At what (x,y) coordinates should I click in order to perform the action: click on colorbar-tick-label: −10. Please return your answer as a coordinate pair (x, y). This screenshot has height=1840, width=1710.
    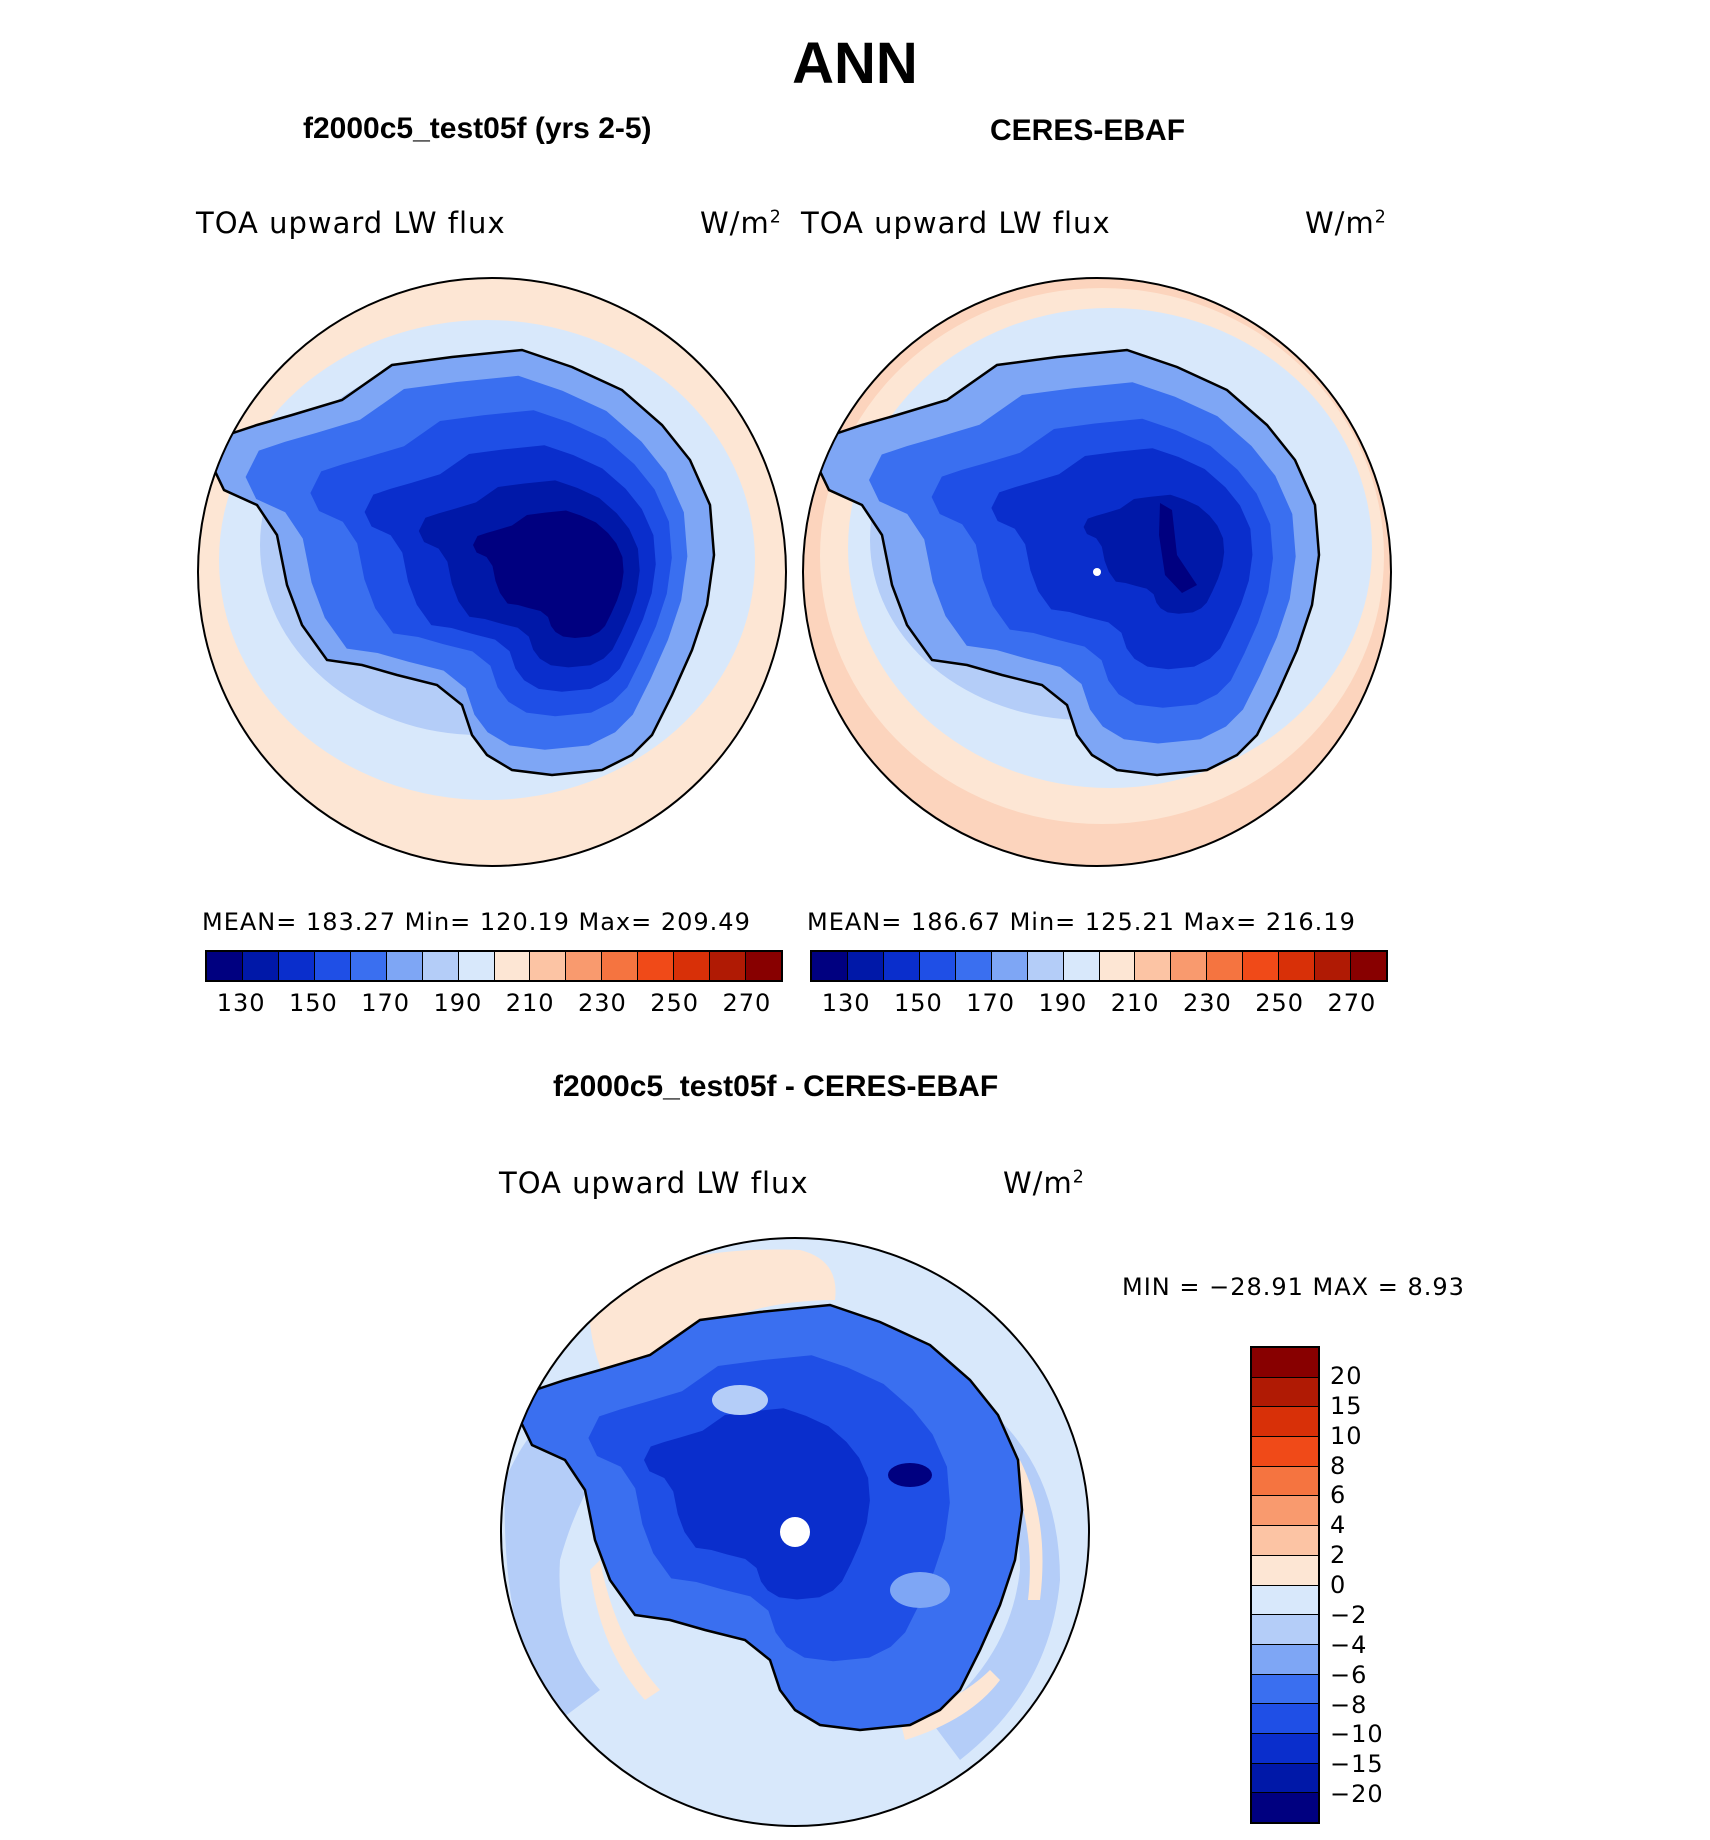
    Looking at the image, I should click on (1357, 1734).